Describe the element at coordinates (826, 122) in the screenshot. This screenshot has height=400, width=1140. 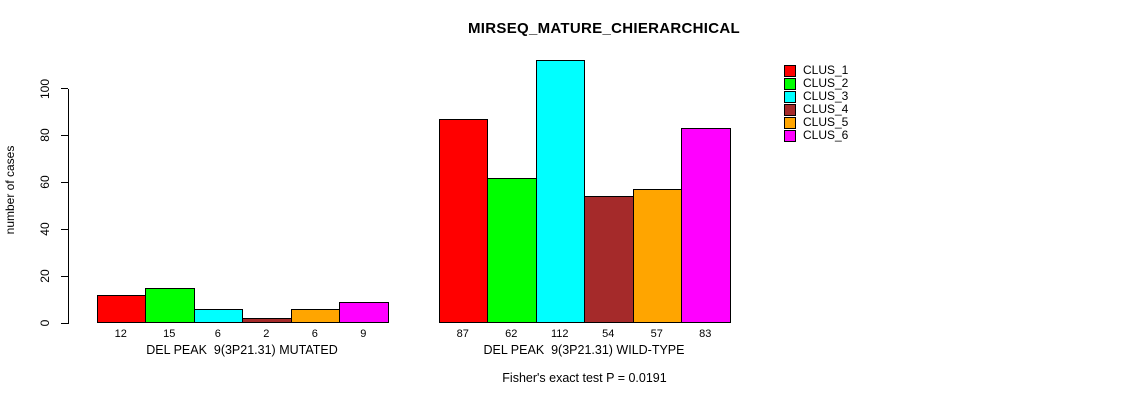
I see `legend-label: CLUS_5` at that location.